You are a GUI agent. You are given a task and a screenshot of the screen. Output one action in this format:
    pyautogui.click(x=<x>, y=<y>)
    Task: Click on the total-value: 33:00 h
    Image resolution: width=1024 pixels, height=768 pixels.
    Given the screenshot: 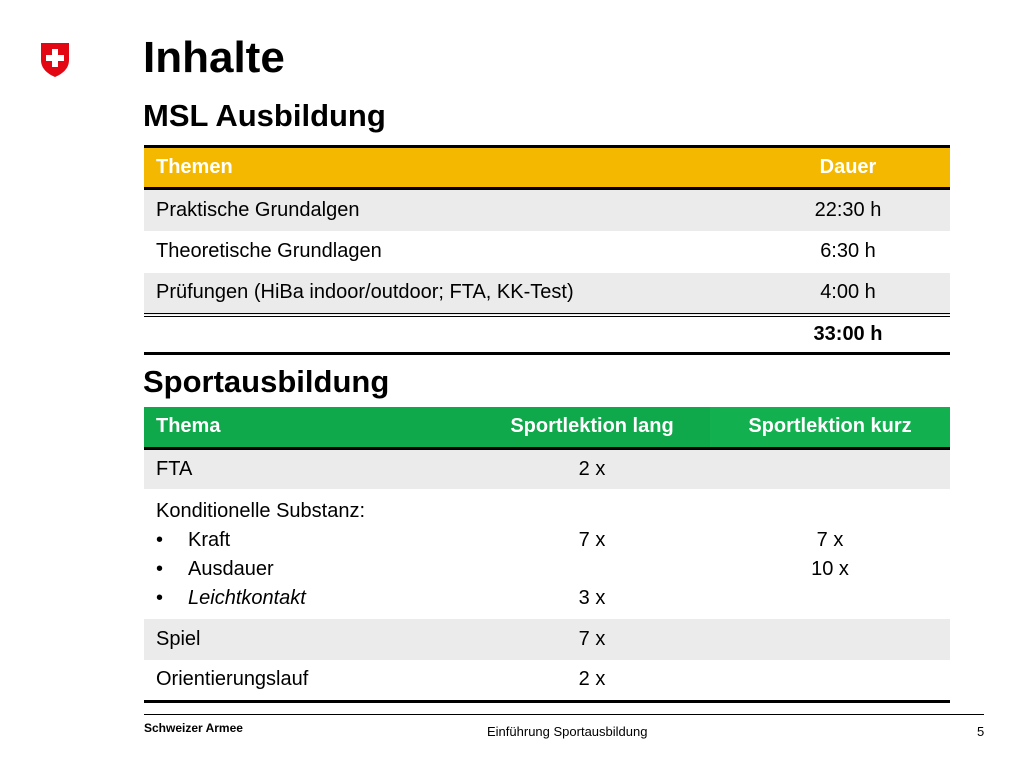 What is the action you would take?
    pyautogui.click(x=848, y=333)
    